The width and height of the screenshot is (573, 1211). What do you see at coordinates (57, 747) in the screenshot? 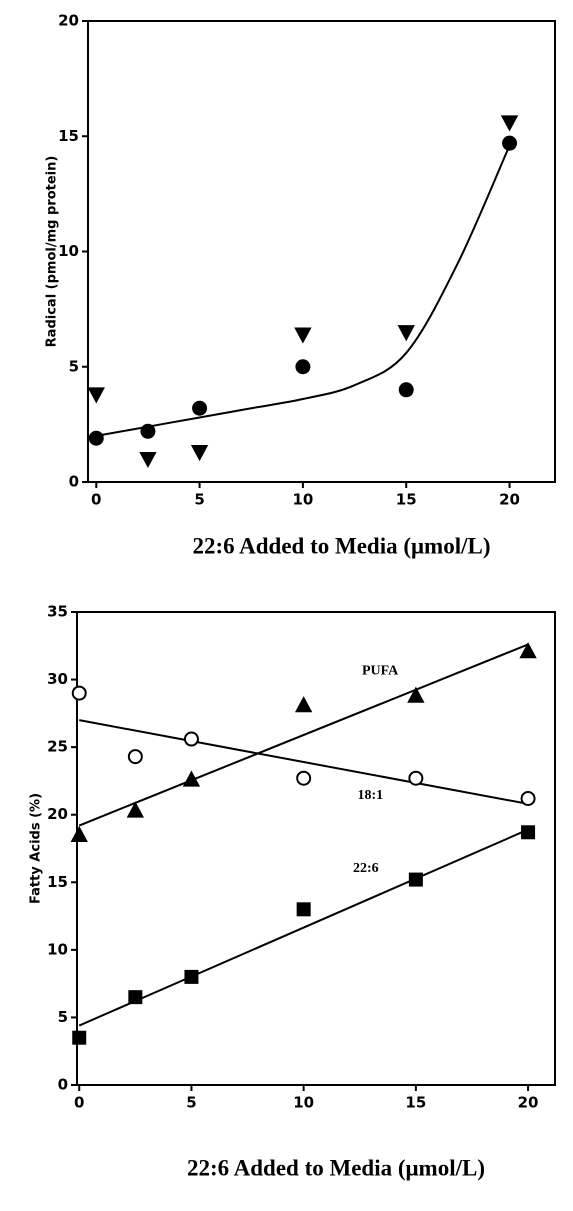
I see `y-tick-label: 25` at bounding box center [57, 747].